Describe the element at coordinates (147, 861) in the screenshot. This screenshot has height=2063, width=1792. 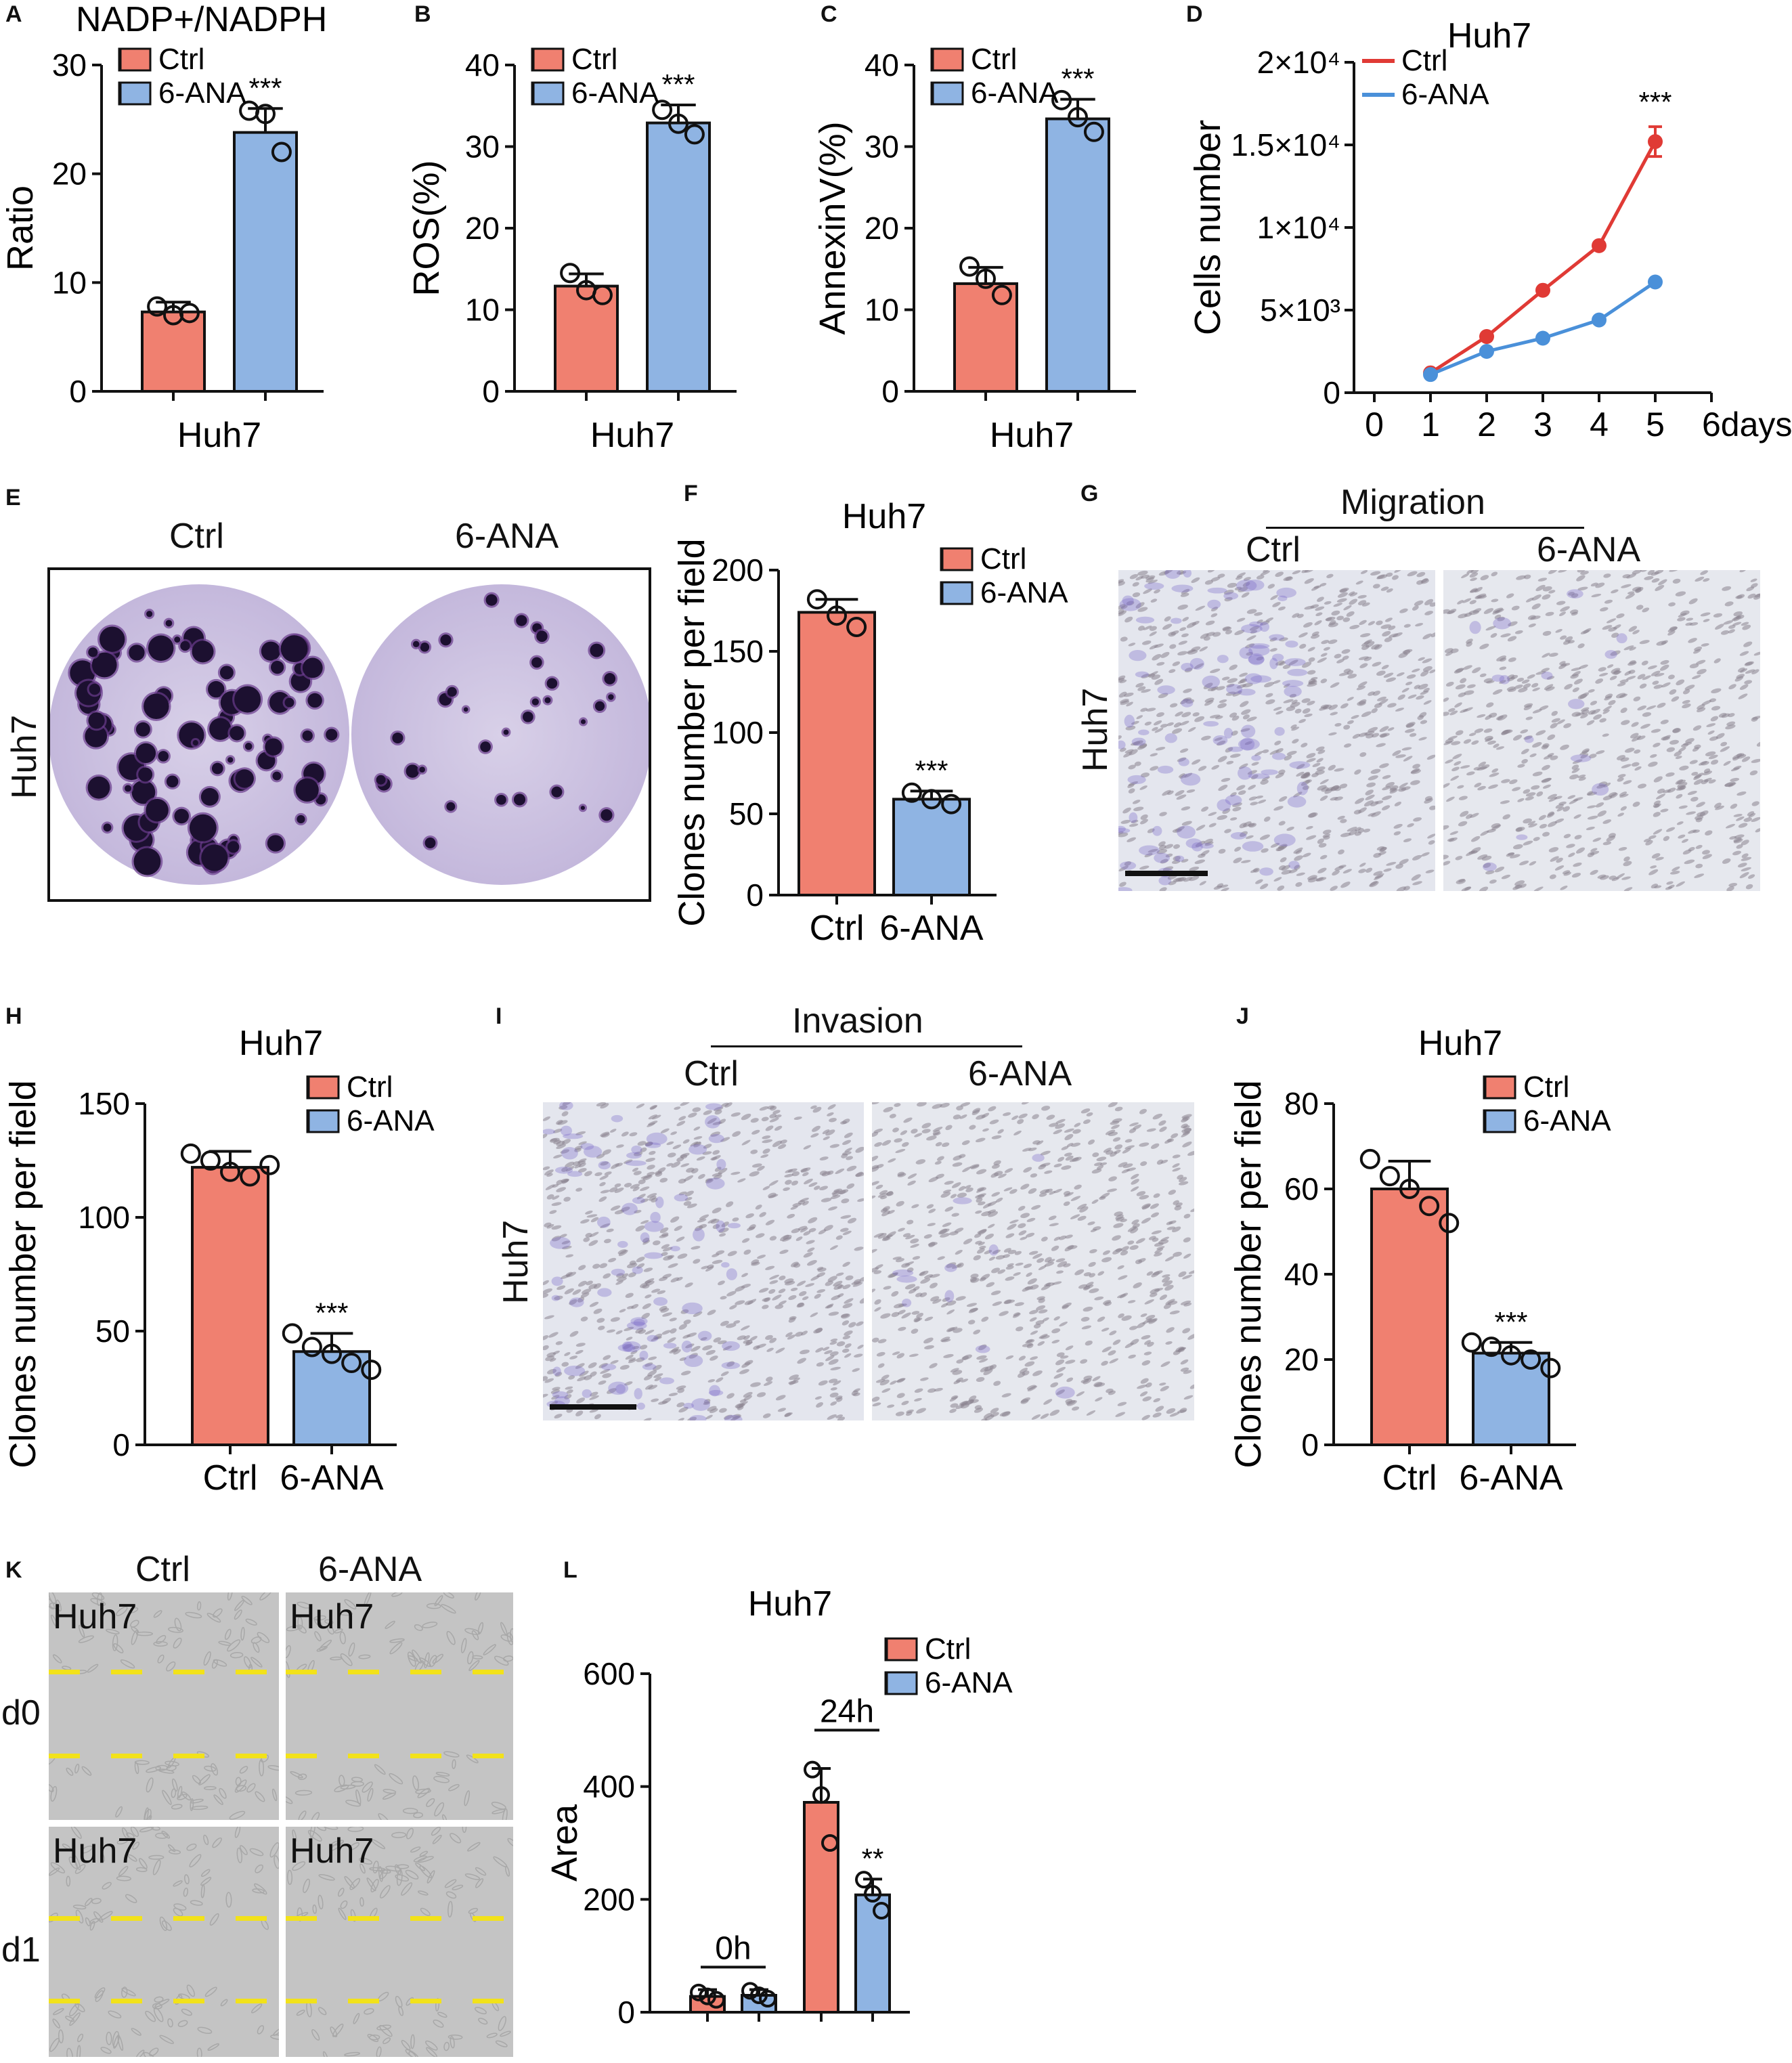
I see `colony` at that location.